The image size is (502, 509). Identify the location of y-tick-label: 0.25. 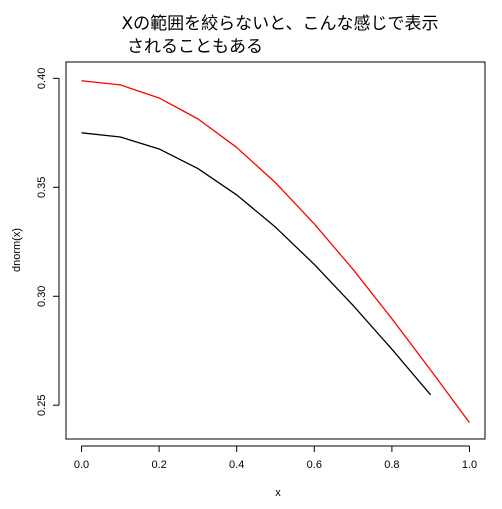
(42, 405).